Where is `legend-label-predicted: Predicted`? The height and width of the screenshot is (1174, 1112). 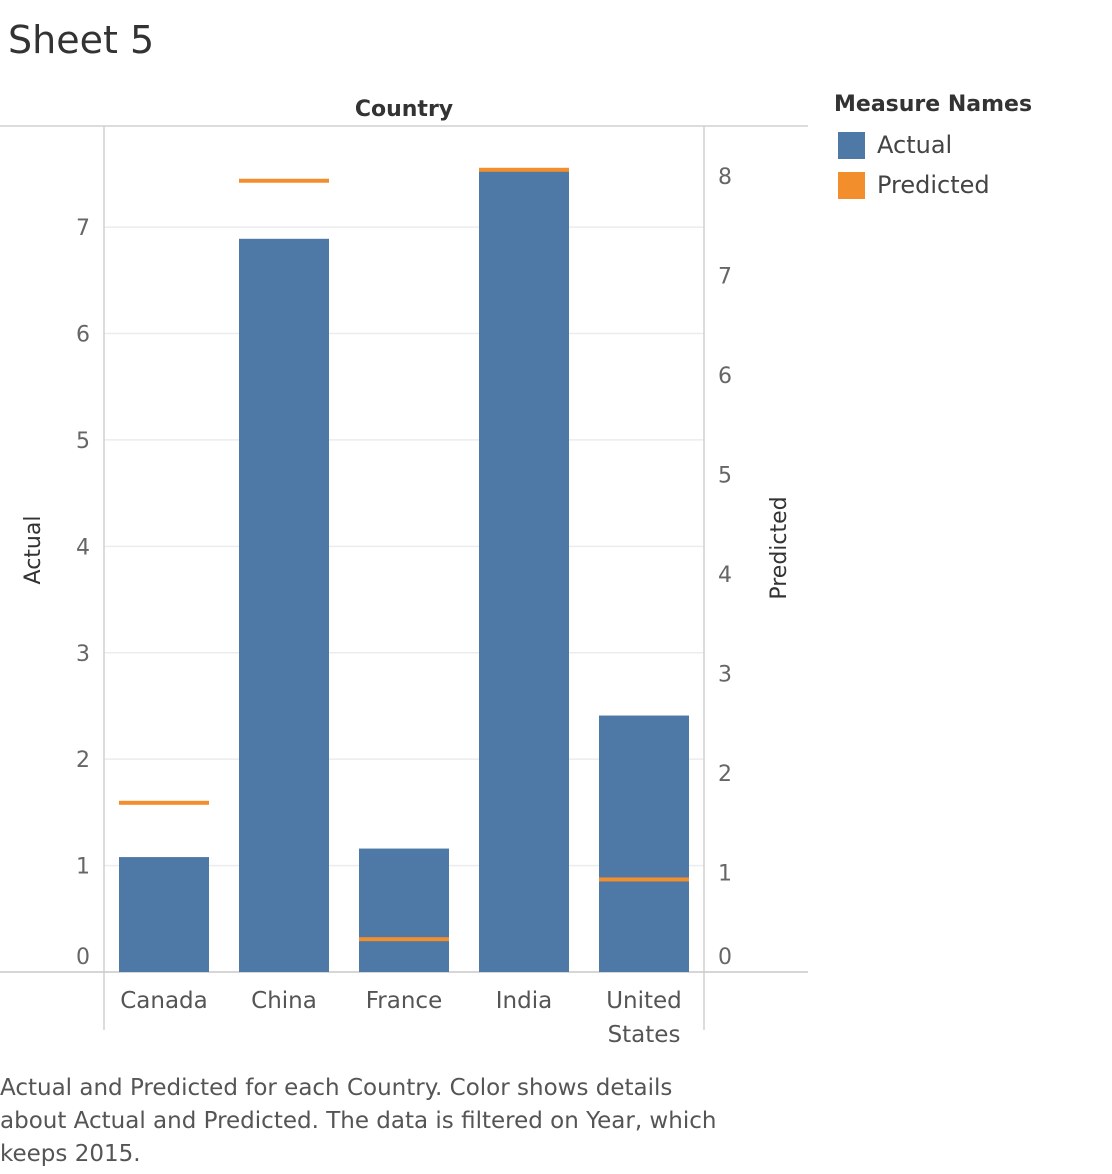 legend-label-predicted: Predicted is located at coordinates (933, 185).